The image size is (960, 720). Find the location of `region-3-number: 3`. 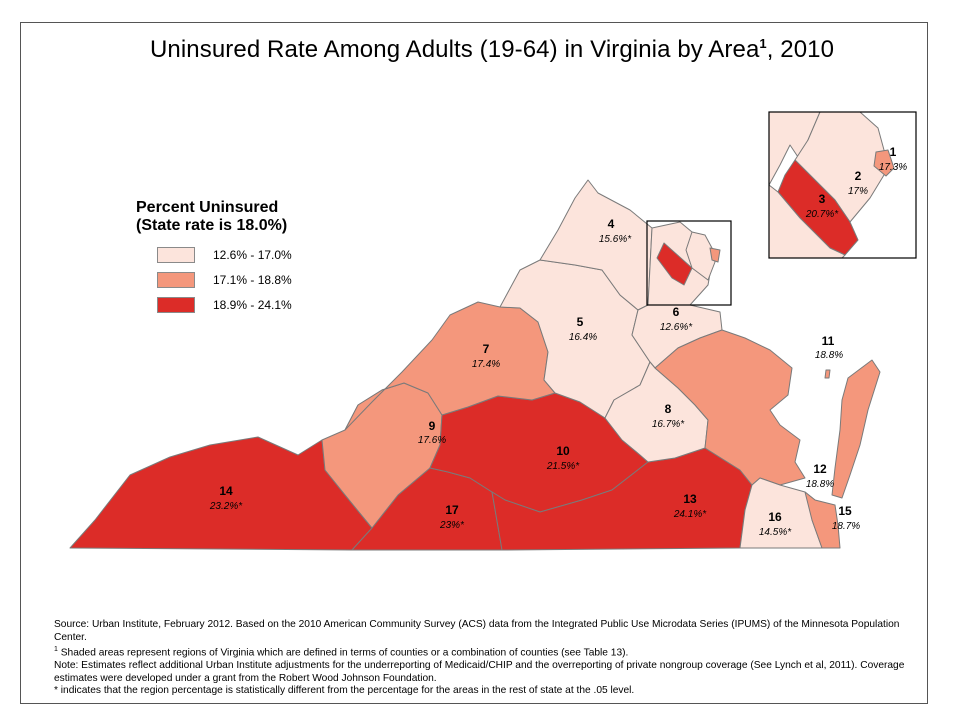

region-3-number: 3 is located at coordinates (822, 199).